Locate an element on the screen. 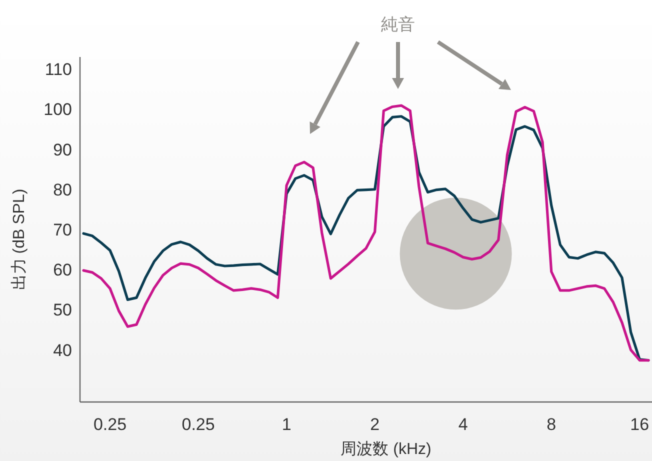  y-tick-label: 40 is located at coordinates (62, 350).